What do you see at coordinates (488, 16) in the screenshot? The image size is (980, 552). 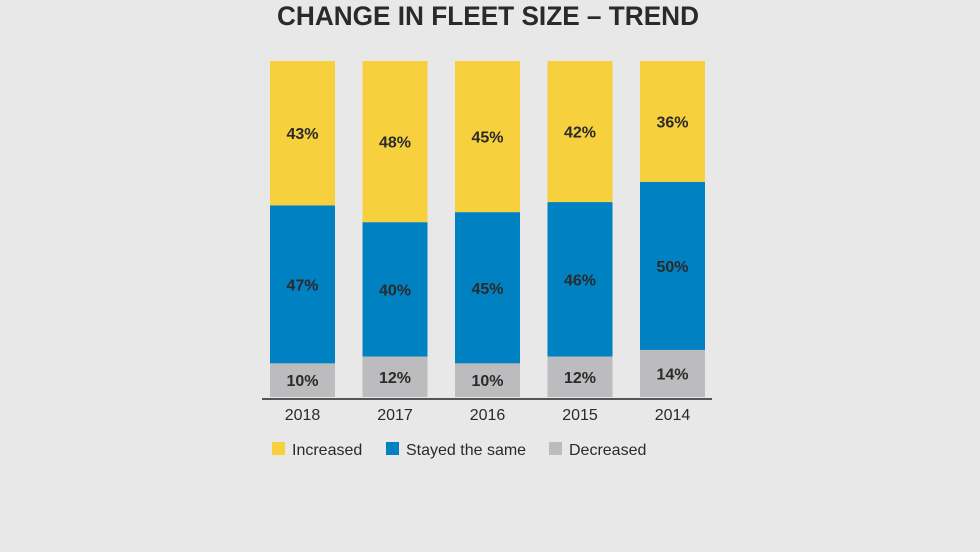 I see `chart-title: CHANGE IN FLEET SIZE – TREND` at bounding box center [488, 16].